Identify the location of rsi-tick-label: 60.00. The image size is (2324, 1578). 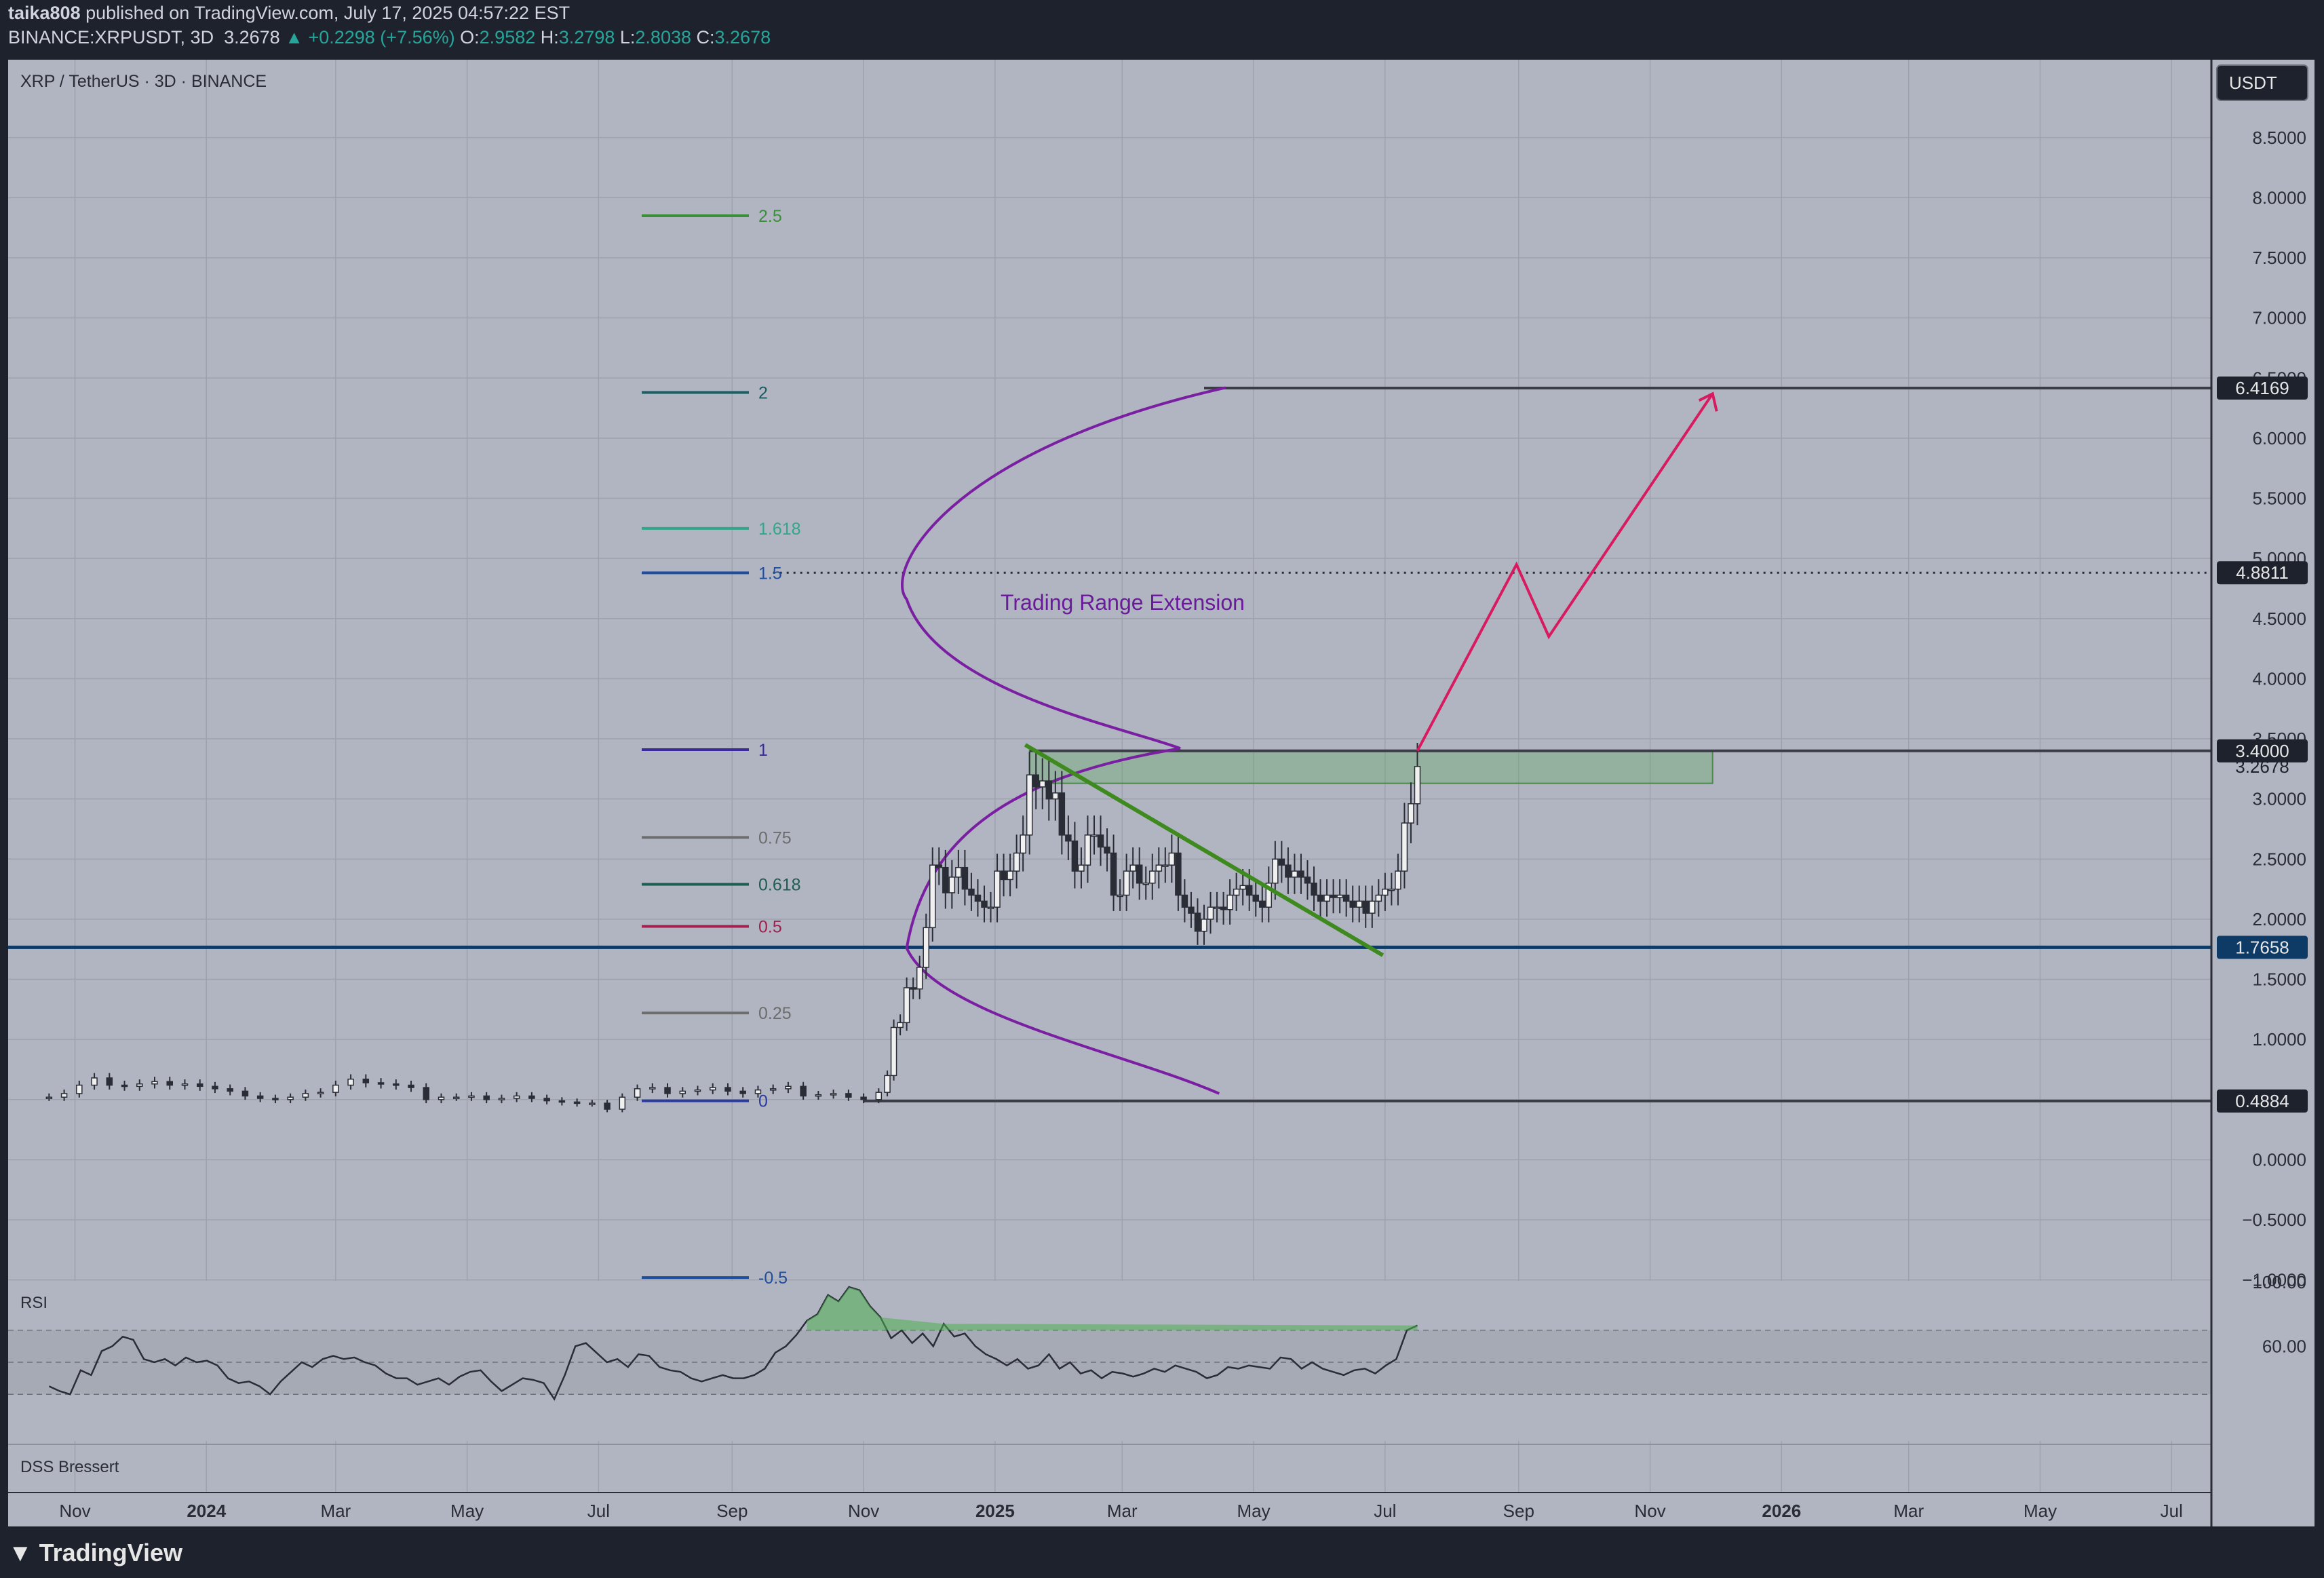
(2284, 1346).